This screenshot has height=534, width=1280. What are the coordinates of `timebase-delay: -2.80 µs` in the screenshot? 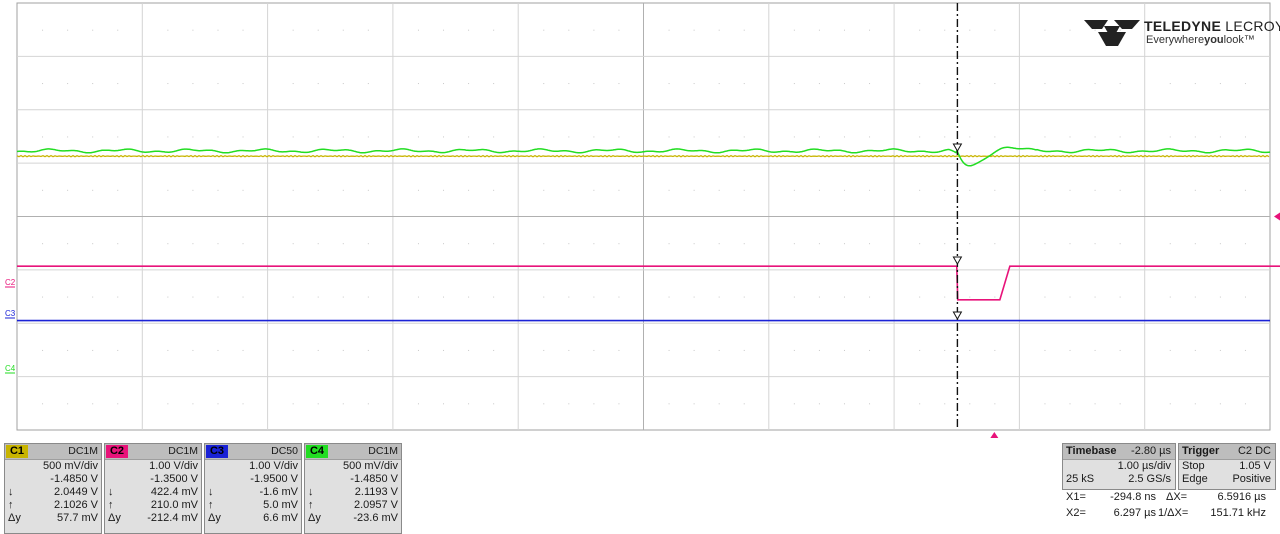 It's located at (1151, 451).